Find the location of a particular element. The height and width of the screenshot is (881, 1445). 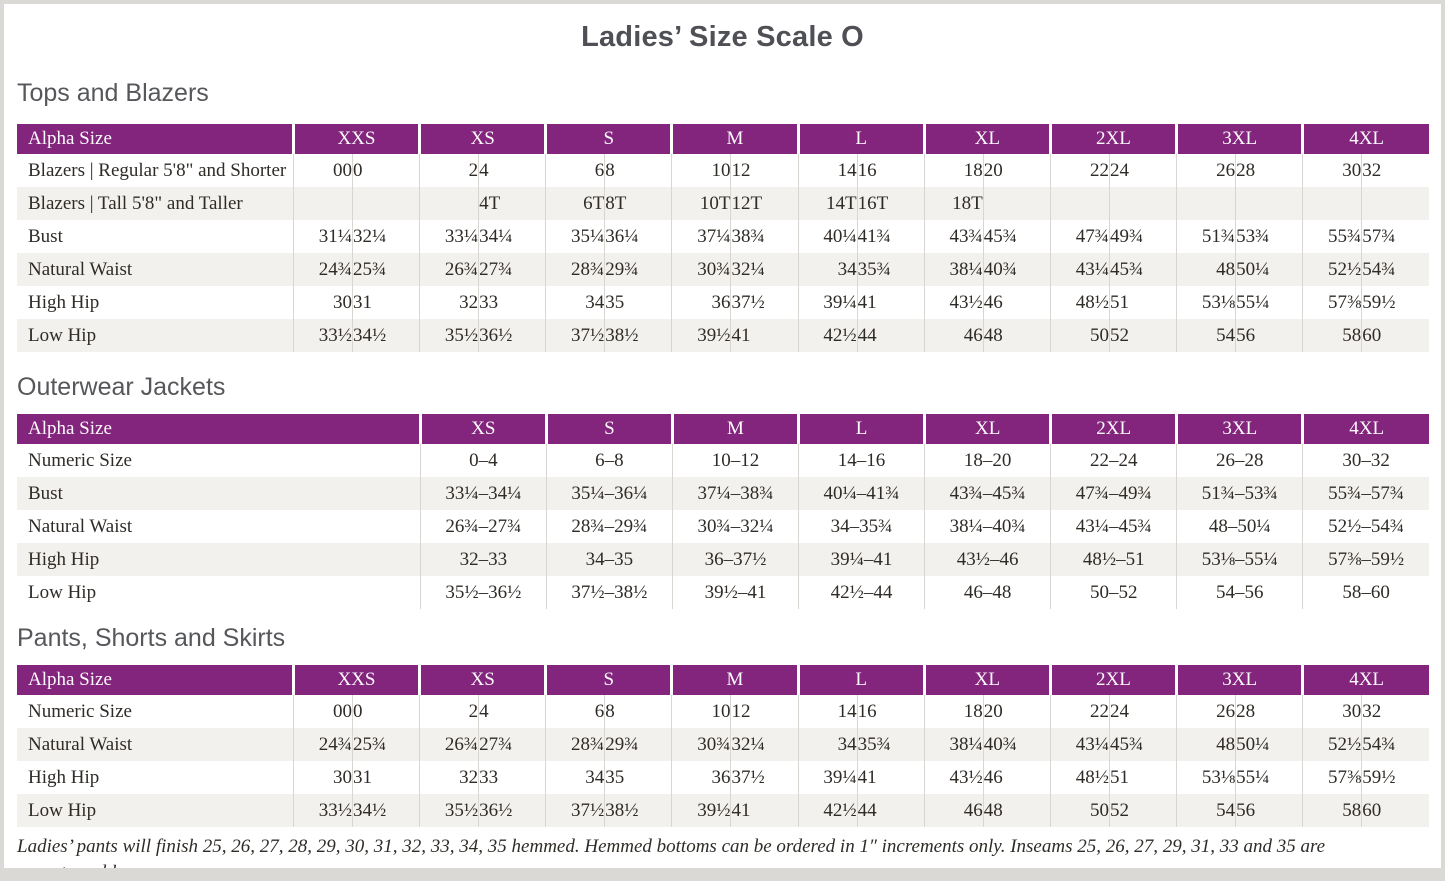

alpha-size-header: Alpha Size is located at coordinates (155, 680).